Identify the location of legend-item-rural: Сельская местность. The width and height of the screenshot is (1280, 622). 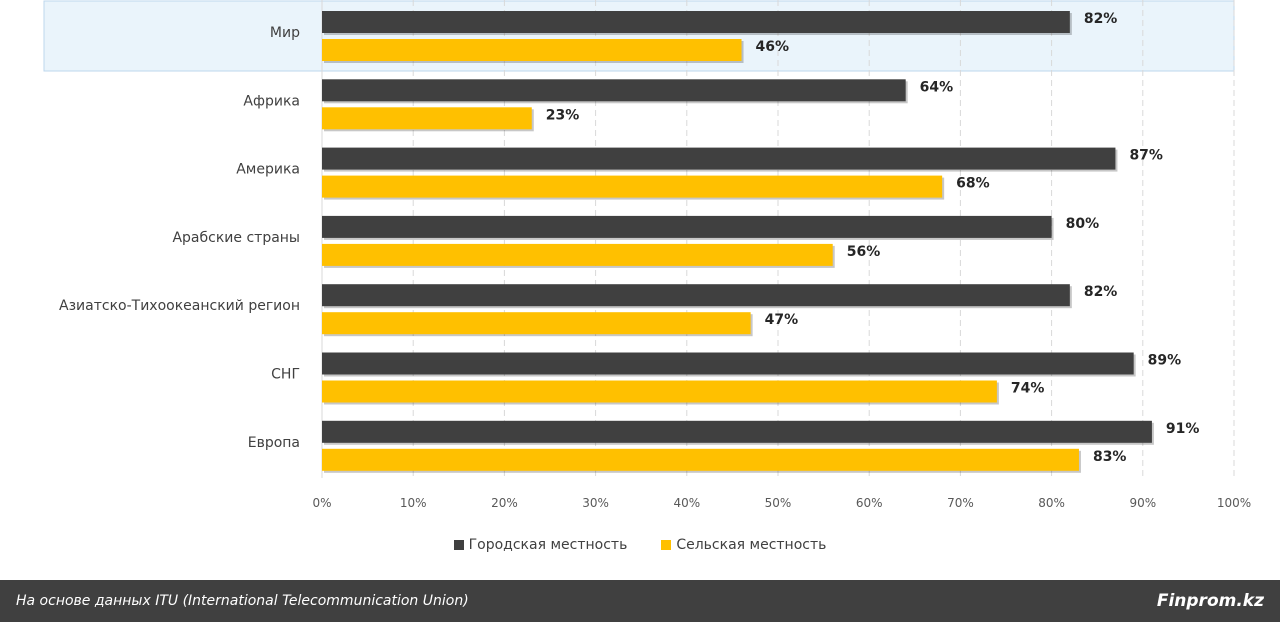
(743, 545).